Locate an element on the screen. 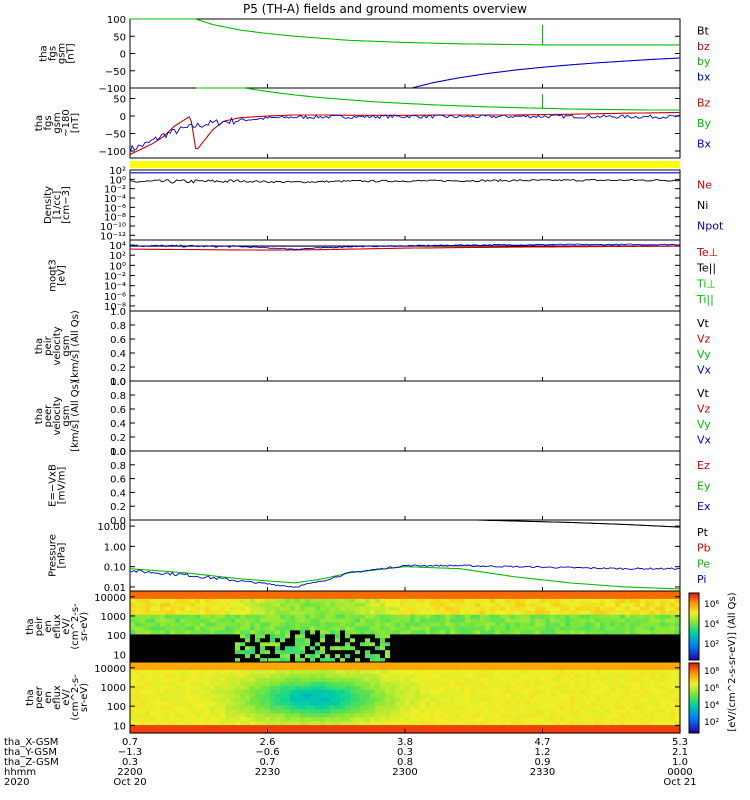 The image size is (750, 800). y-axis-label: moqt3 is located at coordinates (53, 275).